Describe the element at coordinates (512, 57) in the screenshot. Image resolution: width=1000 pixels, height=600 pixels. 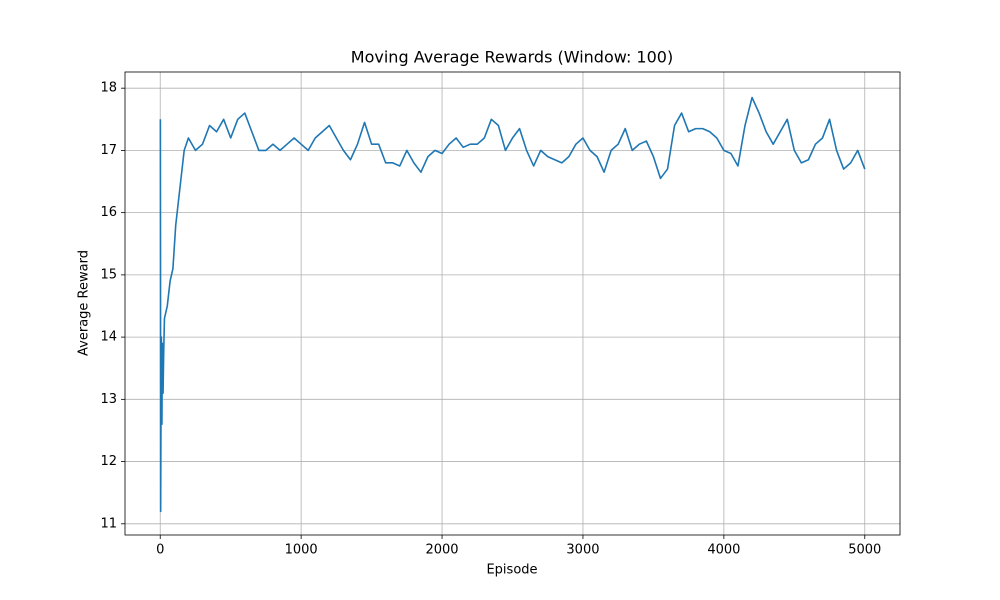
I see `chart-title: Moving Average Rewards (Window: 100)` at that location.